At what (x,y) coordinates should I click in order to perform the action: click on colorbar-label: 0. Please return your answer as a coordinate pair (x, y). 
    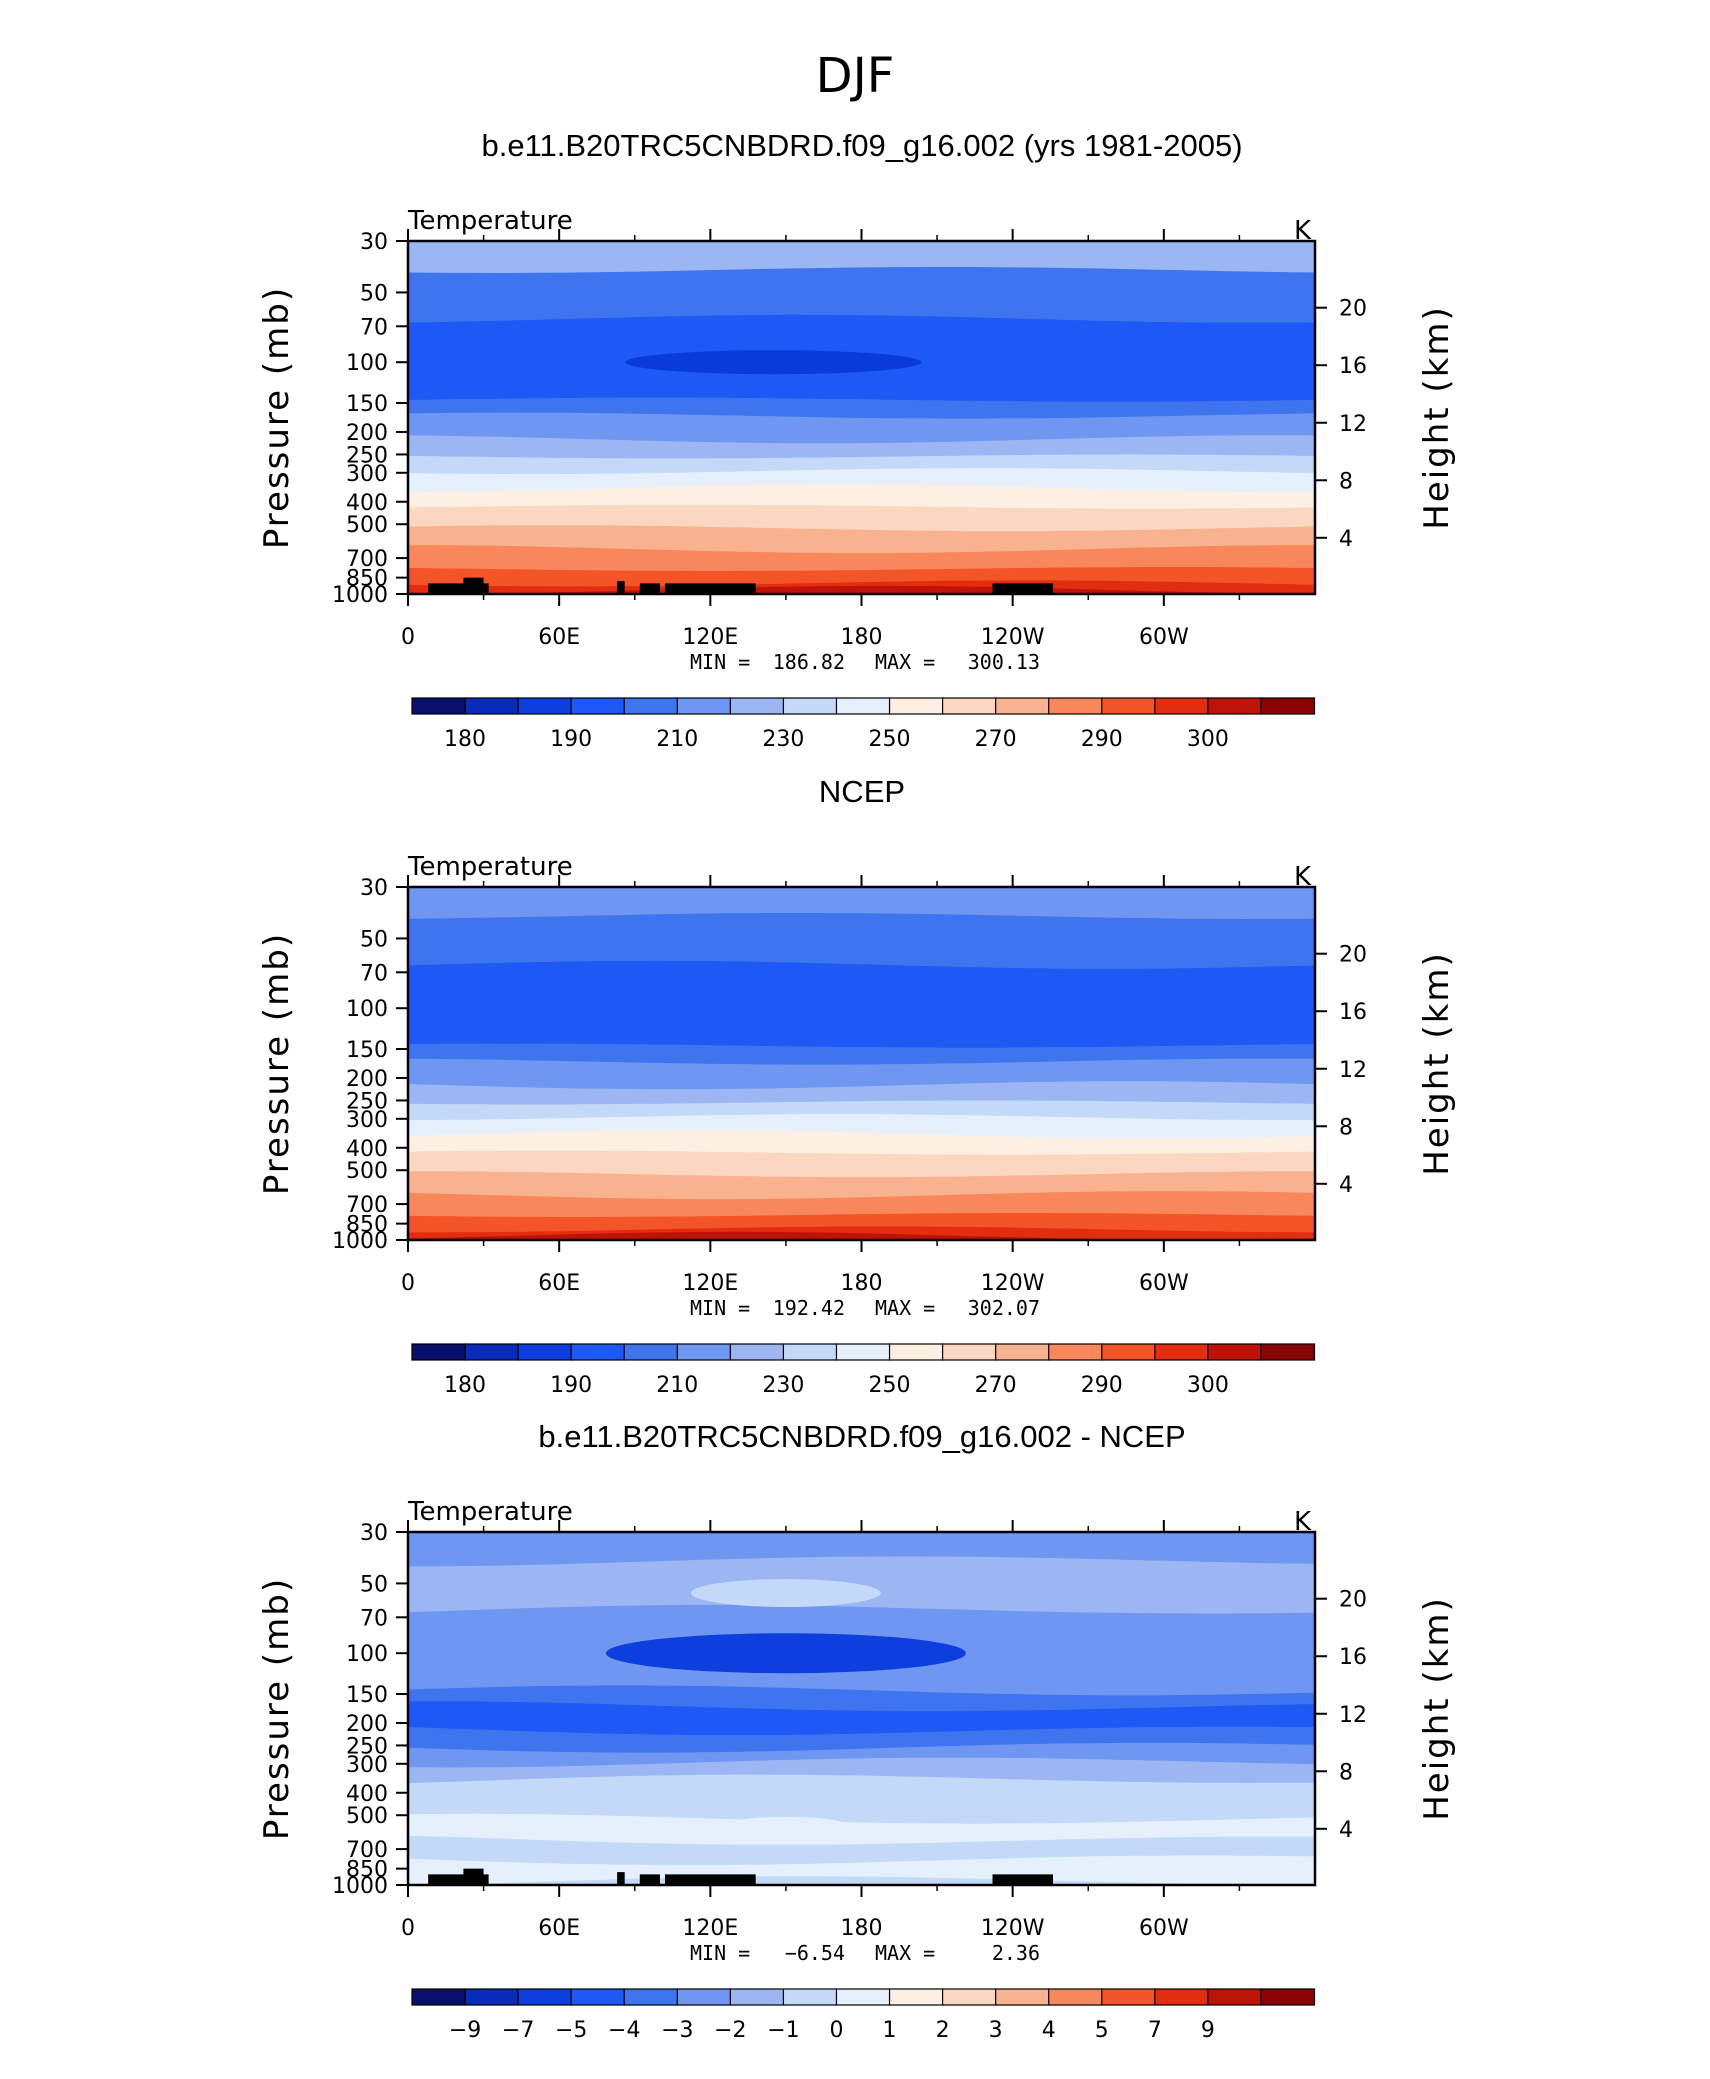
    Looking at the image, I should click on (836, 2030).